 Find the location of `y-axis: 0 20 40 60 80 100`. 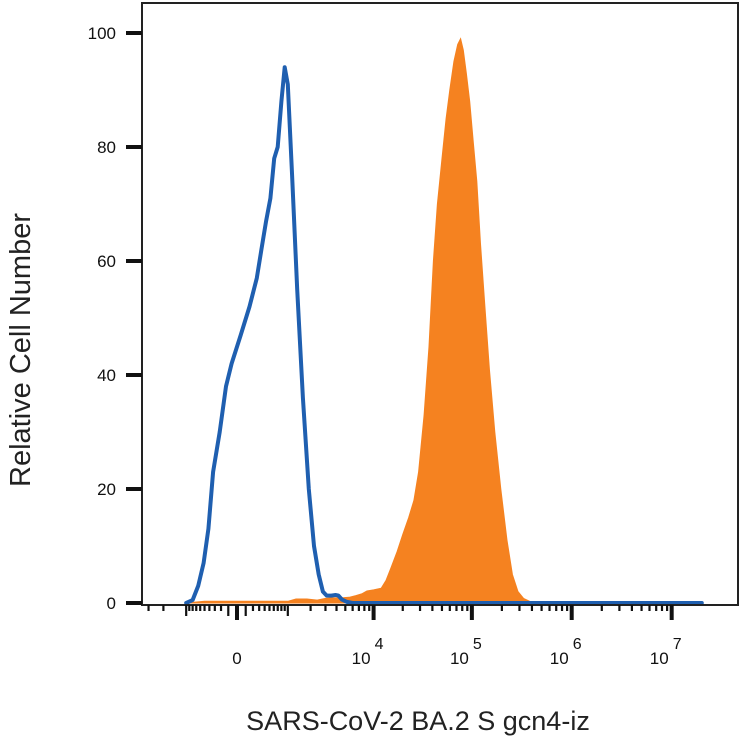

y-axis: 0 20 40 60 80 100 is located at coordinates (115, 318).